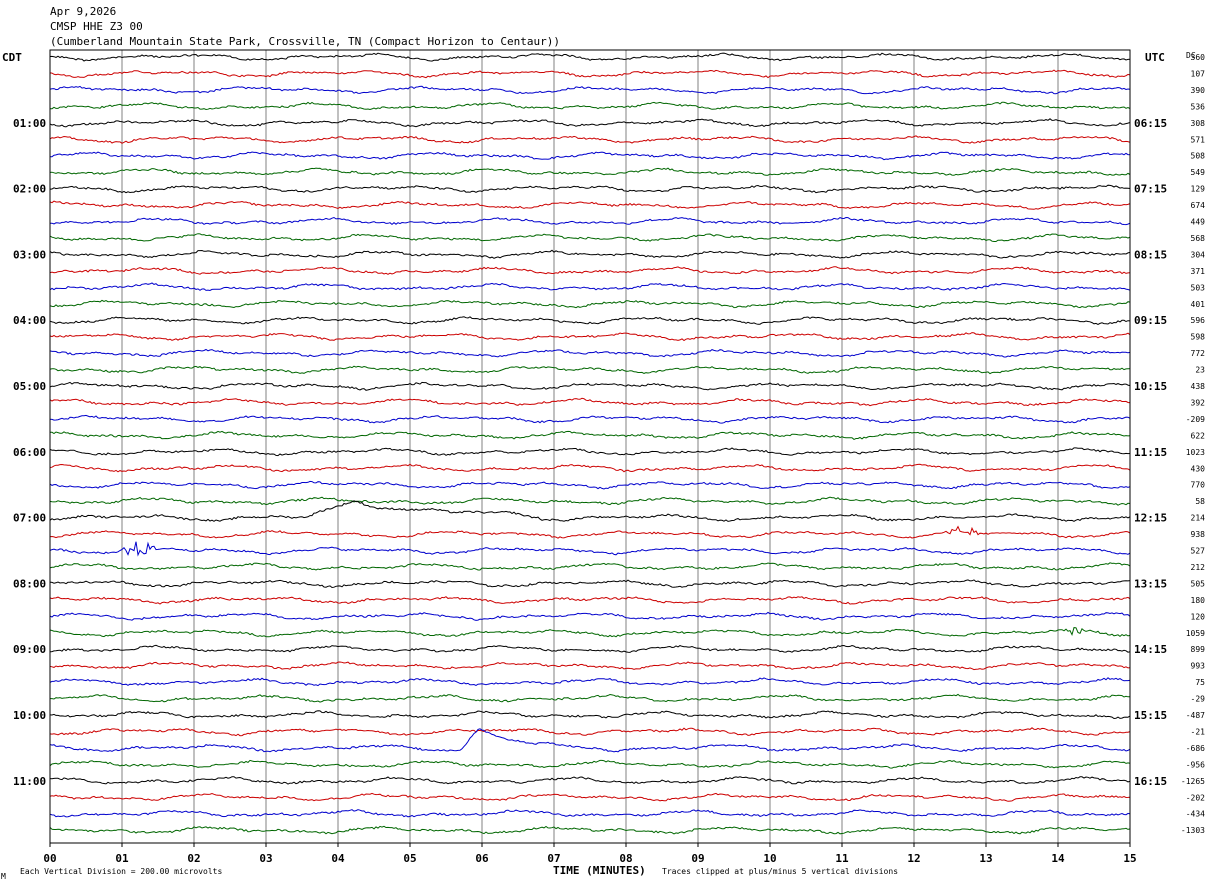  I want to click on dc-offset-label: 571, so click(1198, 139).